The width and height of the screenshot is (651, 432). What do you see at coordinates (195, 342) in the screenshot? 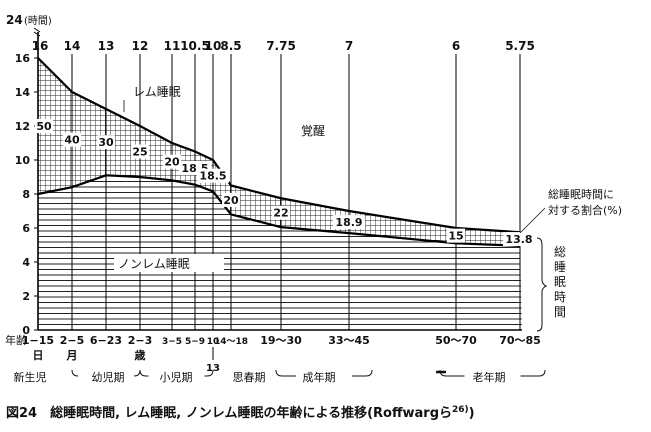
I see `x-label-5: 5−9` at bounding box center [195, 342].